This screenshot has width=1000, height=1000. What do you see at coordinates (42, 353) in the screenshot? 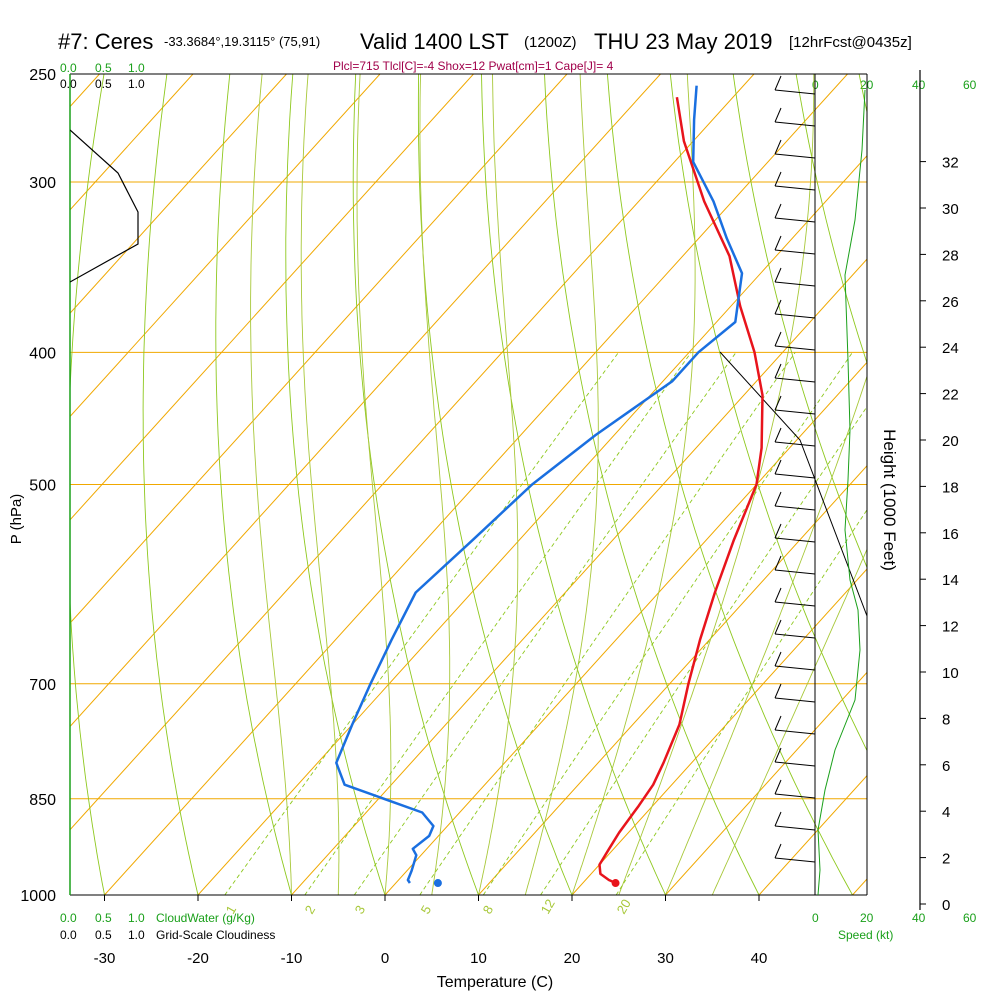
I see `pressure-tick-label: 400` at bounding box center [42, 353].